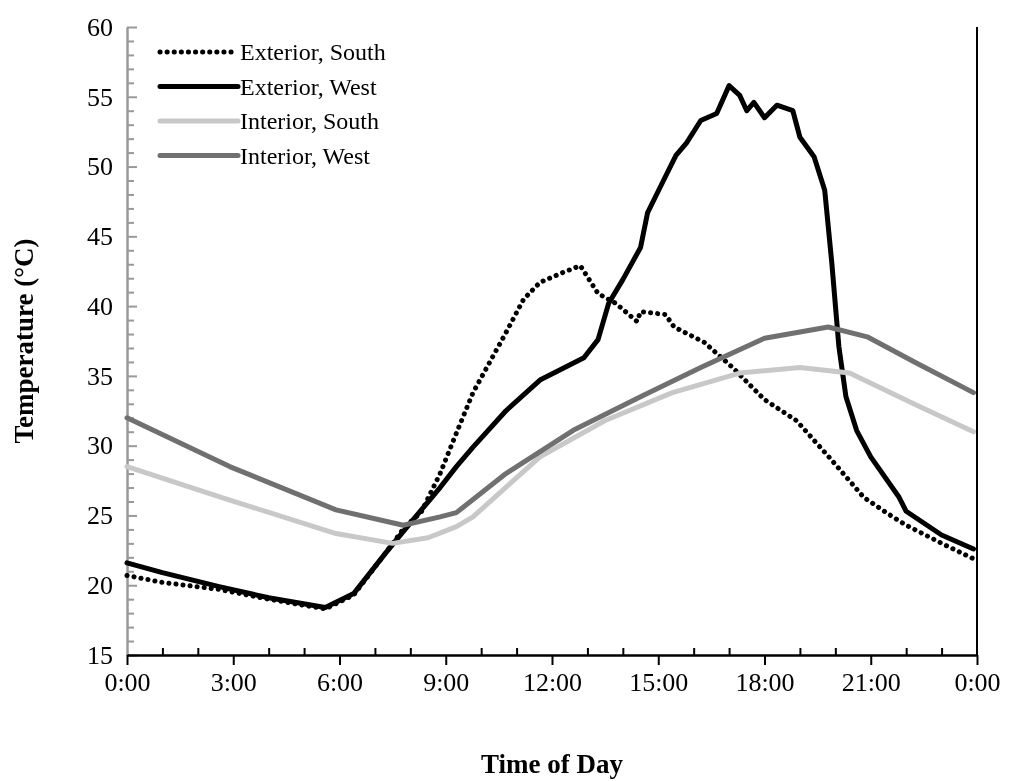  I want to click on x-tick-label: 21:00, so click(871, 683).